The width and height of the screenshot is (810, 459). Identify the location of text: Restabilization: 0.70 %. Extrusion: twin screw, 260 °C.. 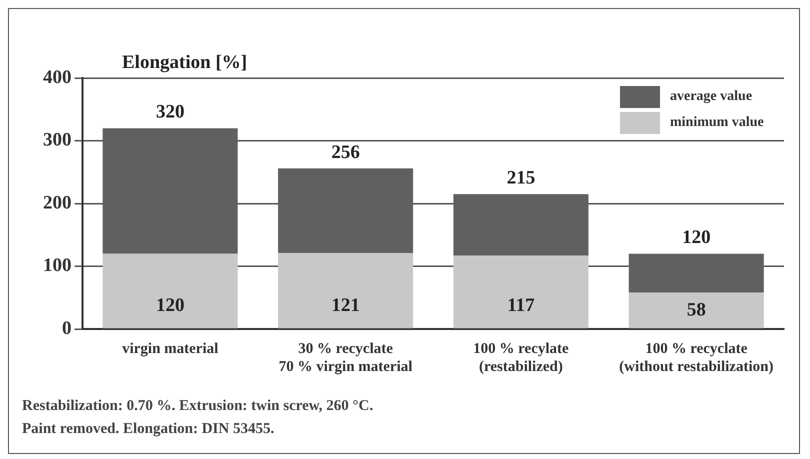
(198, 406).